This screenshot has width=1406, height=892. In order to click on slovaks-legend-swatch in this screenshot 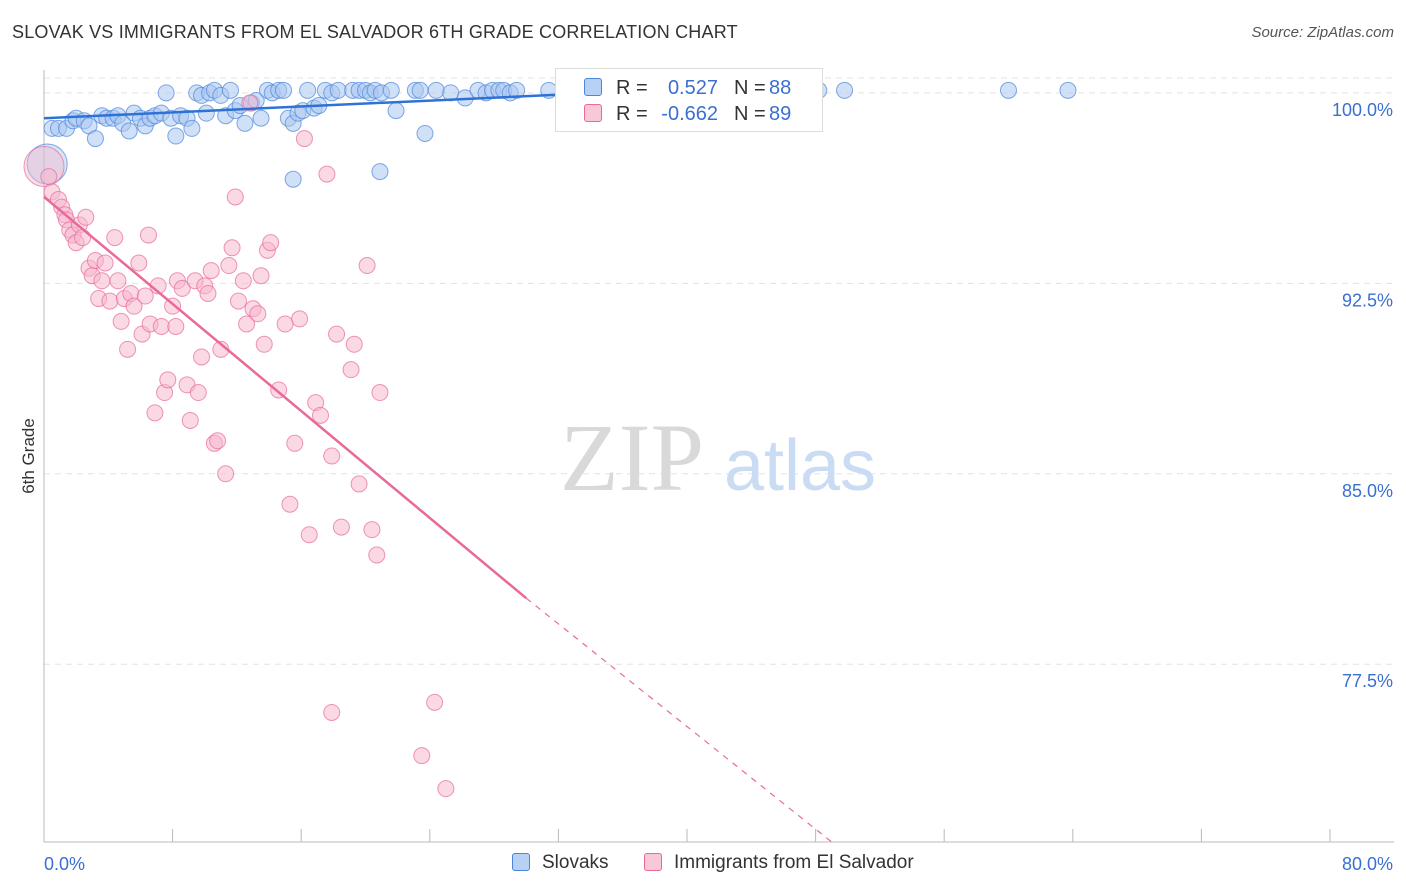, I will do `click(521, 862)`.